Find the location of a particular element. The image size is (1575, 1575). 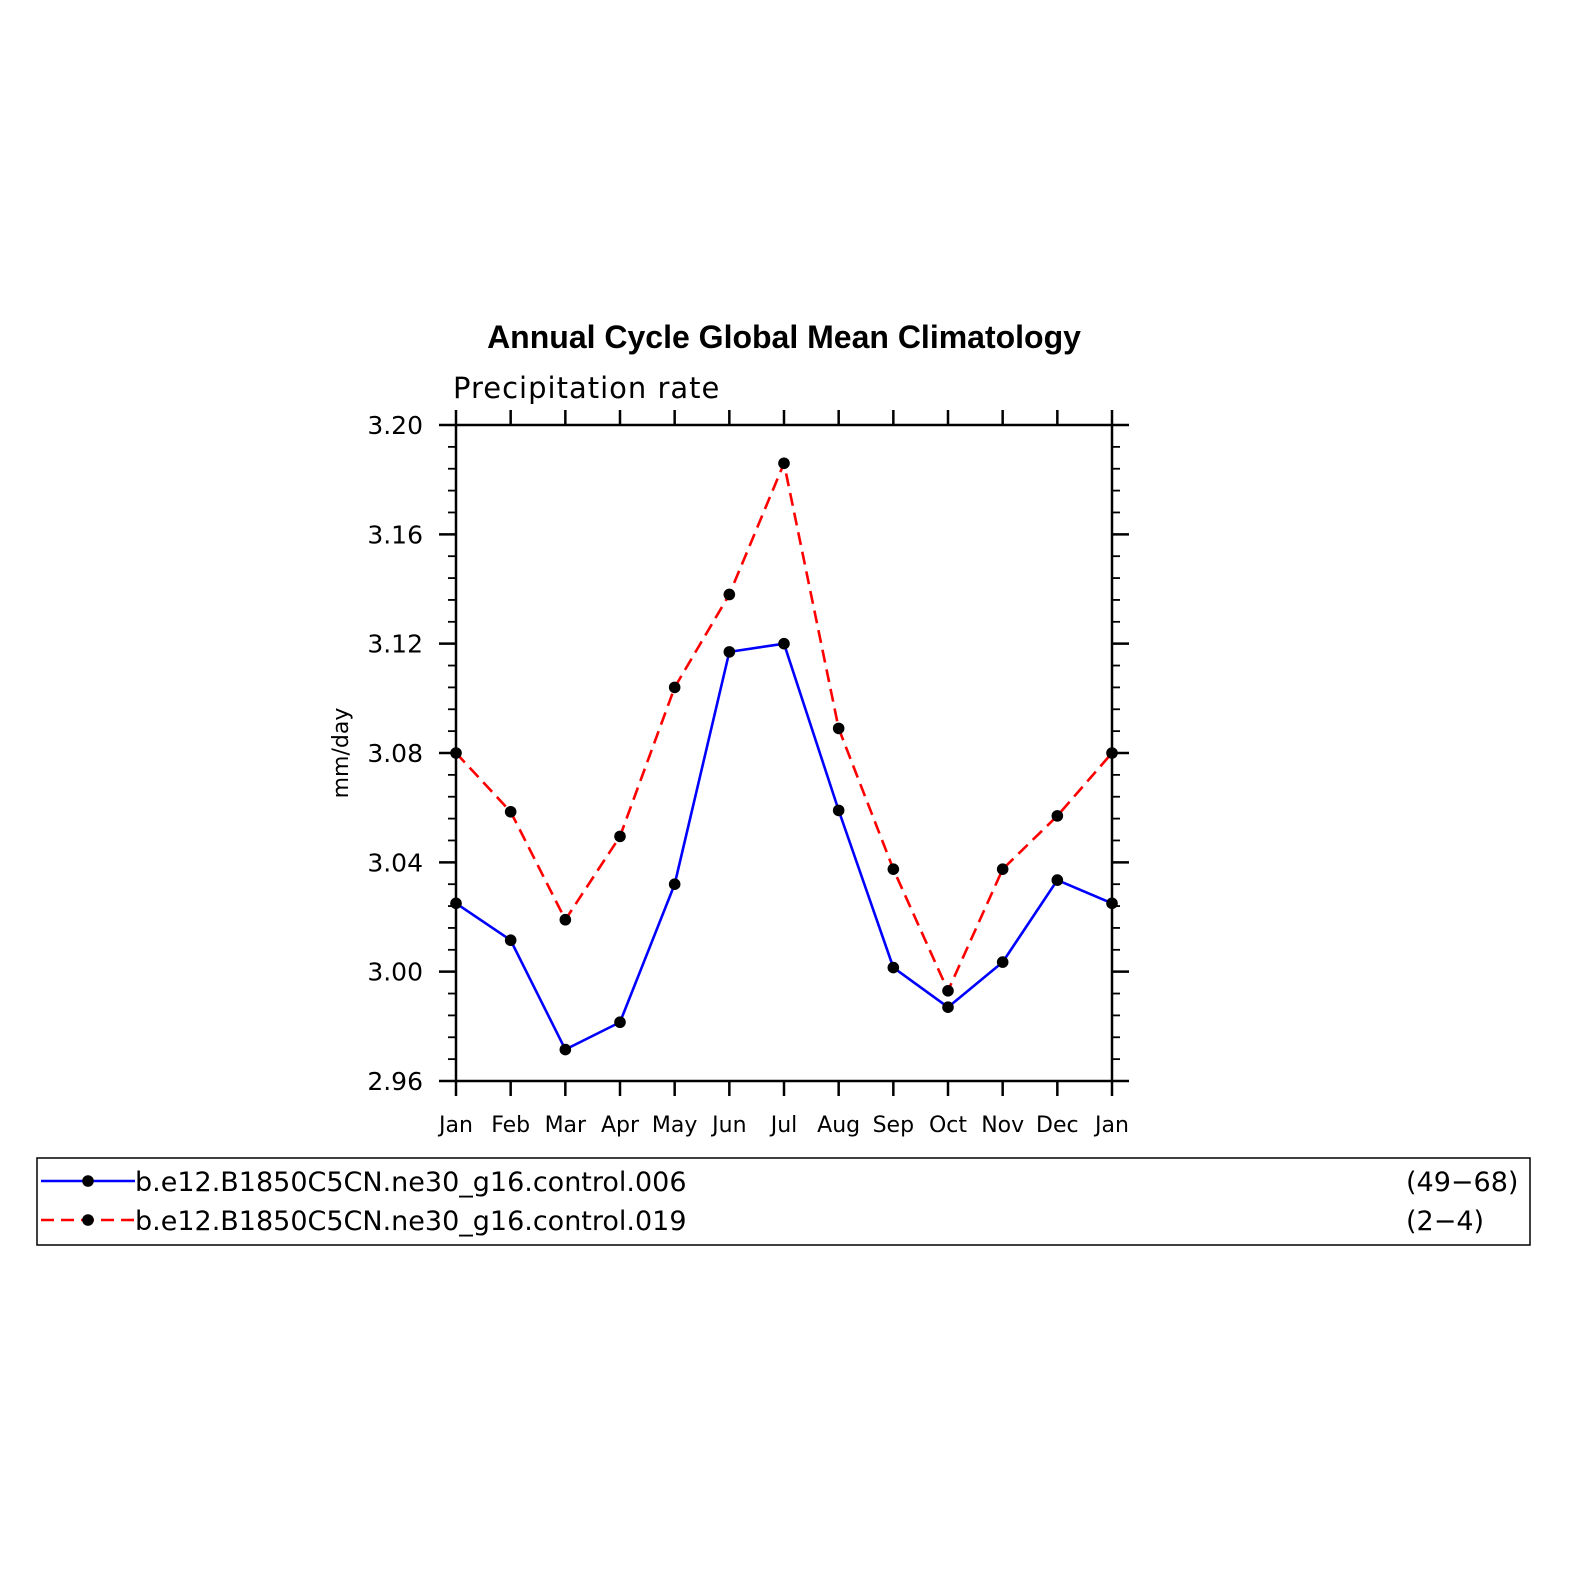

x-tick-label: Oct is located at coordinates (948, 1125).